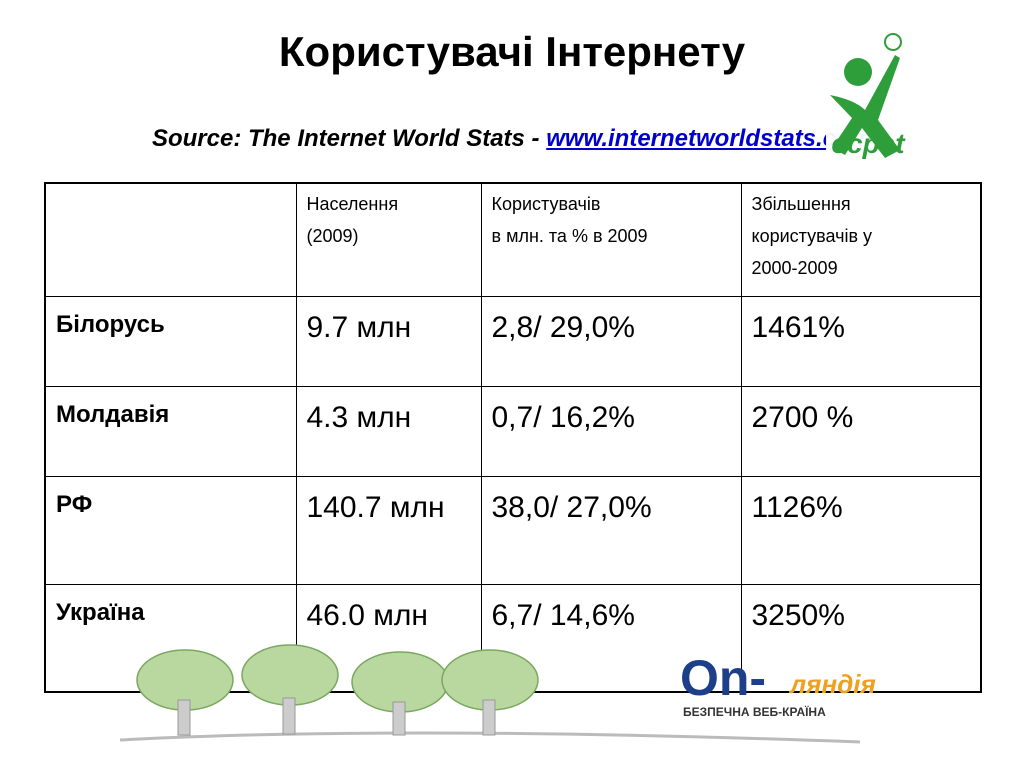 This screenshot has height=768, width=1024. I want to click on table-row: Білорусь 9.7 млн 2,8/ 29,0% 1461%, so click(513, 341).